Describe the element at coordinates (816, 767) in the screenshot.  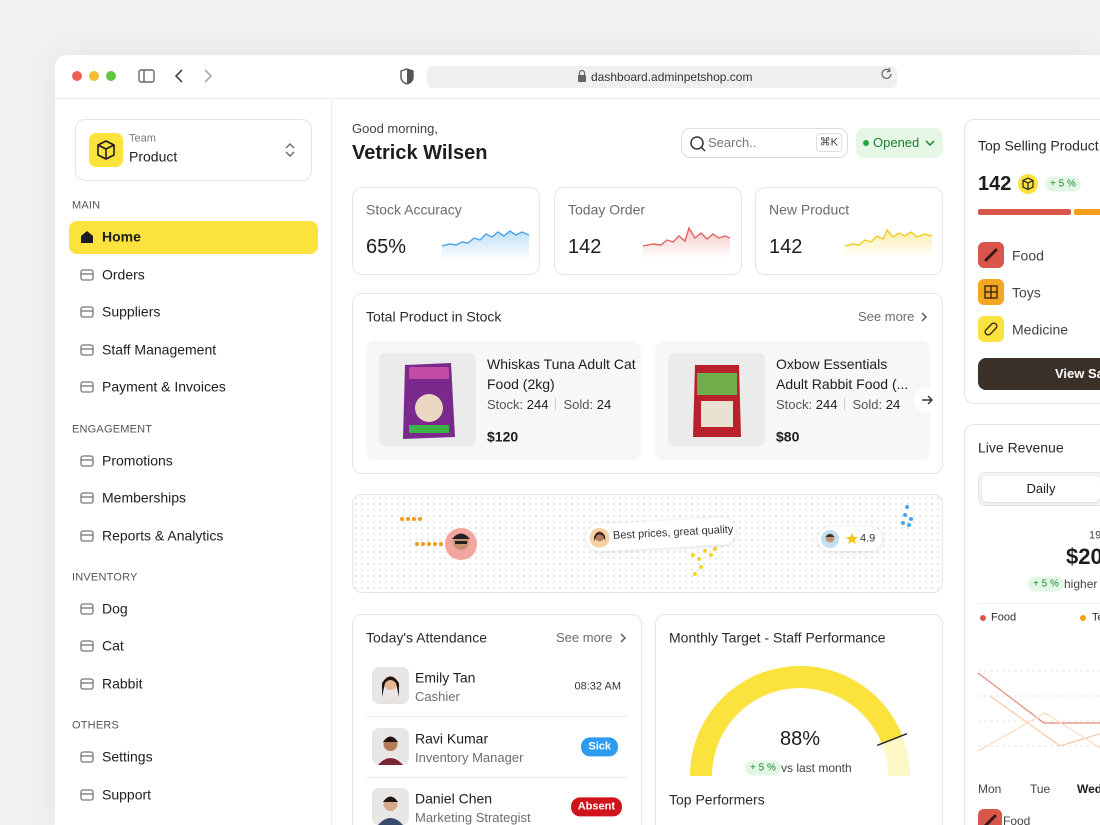
I see `change-label: vs last month` at that location.